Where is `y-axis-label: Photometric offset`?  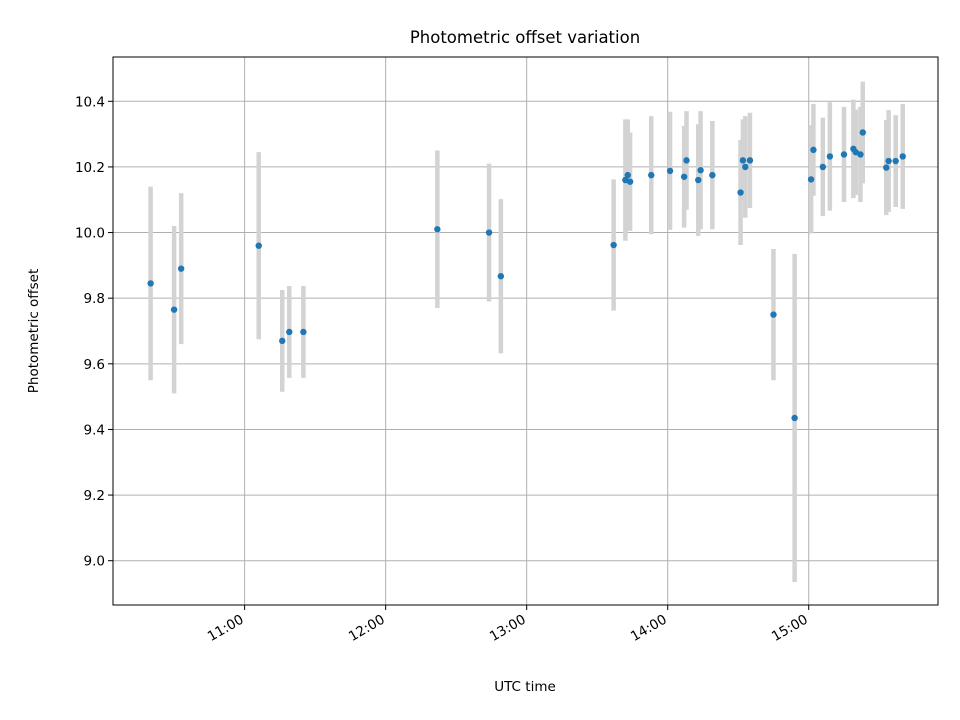
y-axis-label: Photometric offset is located at coordinates (34, 331).